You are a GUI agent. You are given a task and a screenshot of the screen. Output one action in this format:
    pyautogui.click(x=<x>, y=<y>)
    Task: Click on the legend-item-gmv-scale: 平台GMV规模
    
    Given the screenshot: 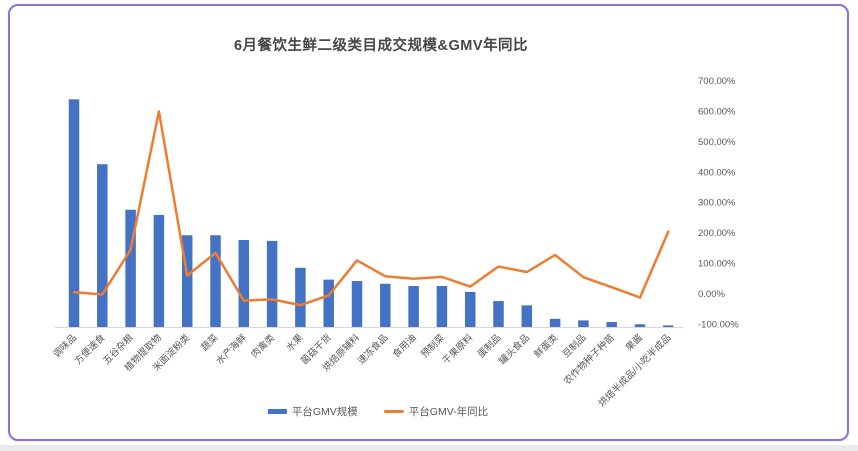 What is the action you would take?
    pyautogui.click(x=312, y=411)
    